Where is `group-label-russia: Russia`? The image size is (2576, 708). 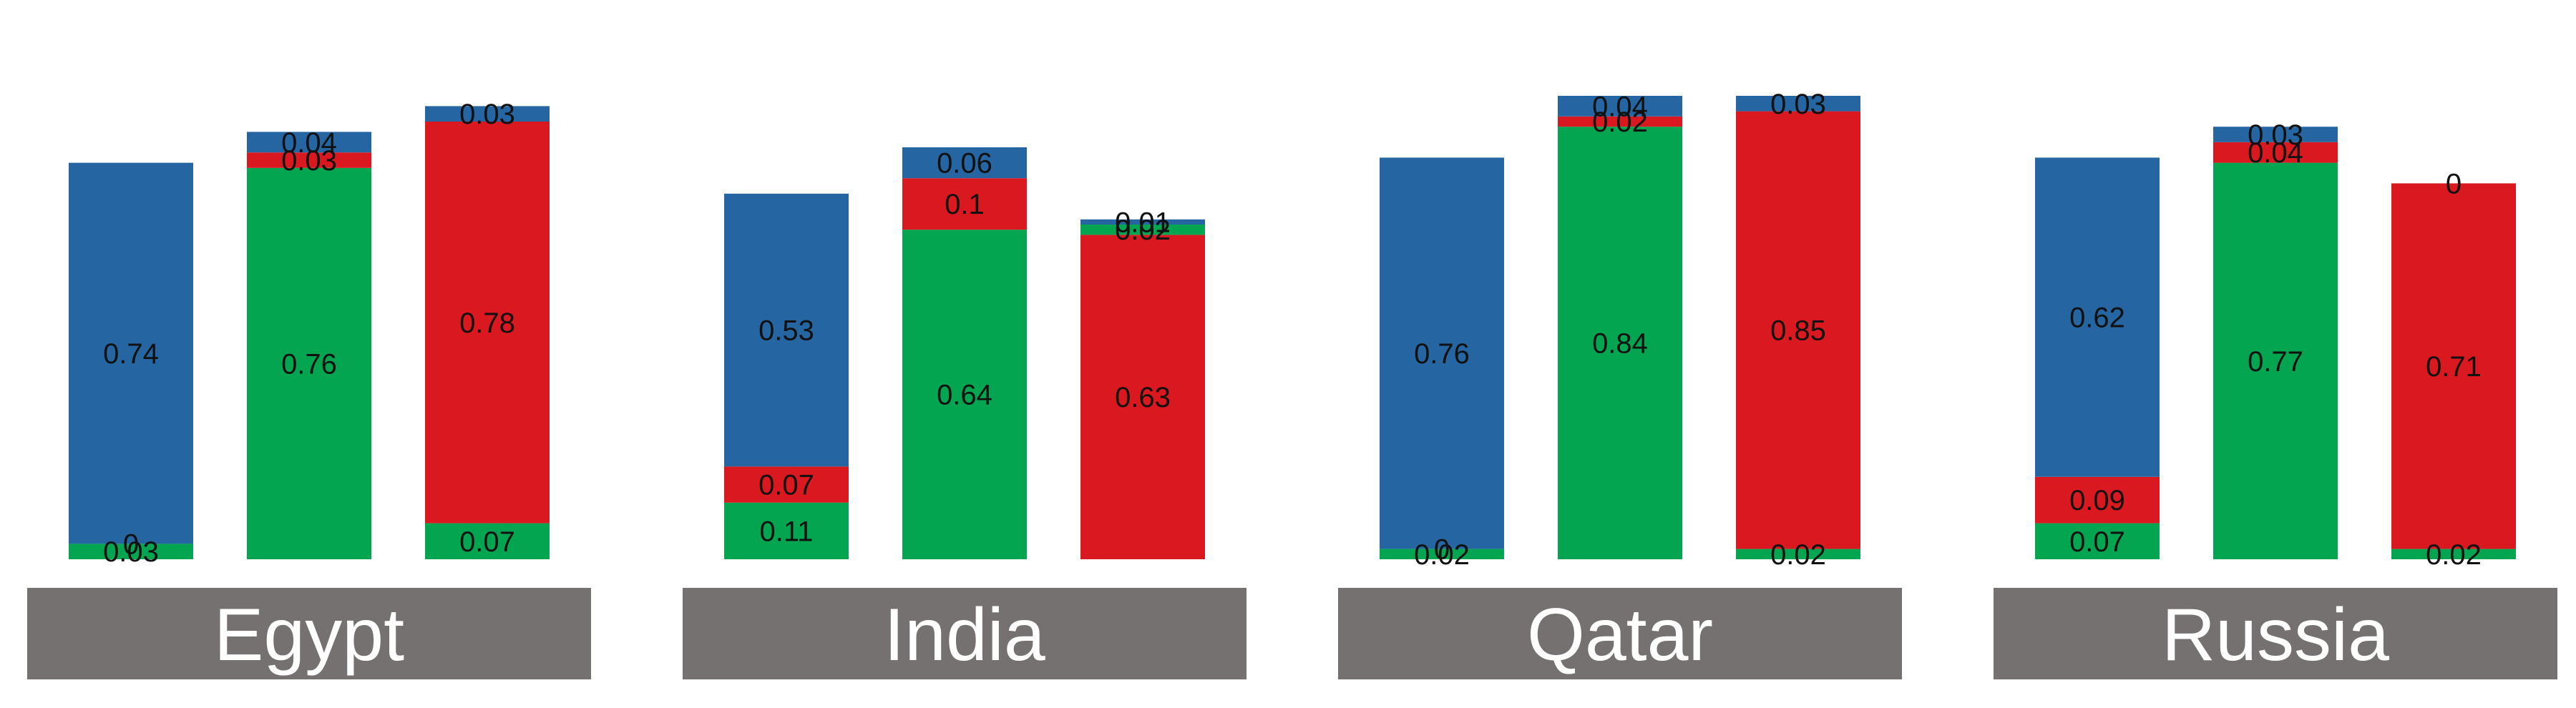 group-label-russia: Russia is located at coordinates (2275, 636).